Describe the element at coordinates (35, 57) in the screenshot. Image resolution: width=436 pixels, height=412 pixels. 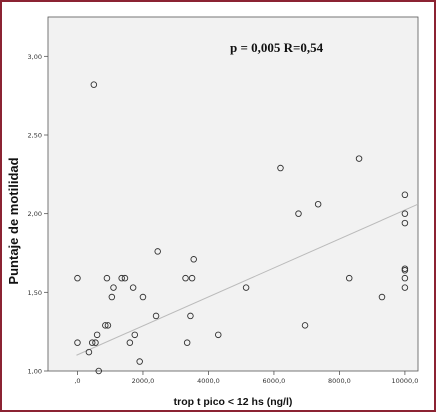
I see `y-tick-label: 3,00` at that location.